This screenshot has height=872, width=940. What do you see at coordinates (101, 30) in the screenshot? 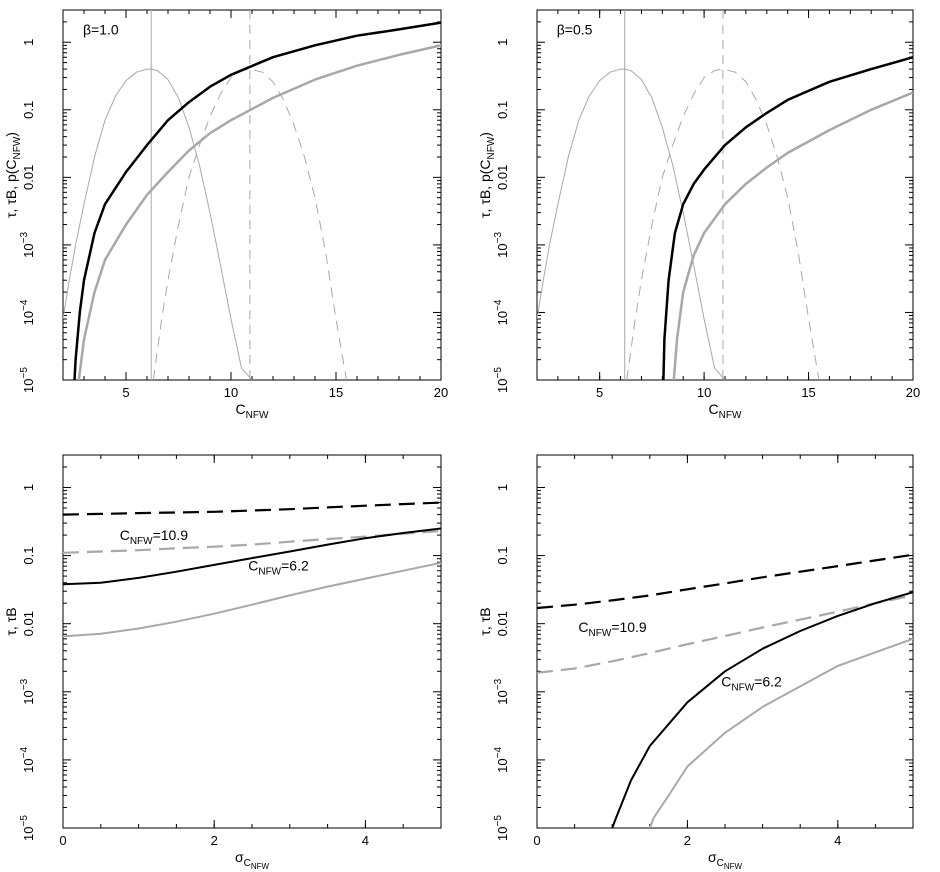
I see `beta-annotation: β=1.0` at bounding box center [101, 30].